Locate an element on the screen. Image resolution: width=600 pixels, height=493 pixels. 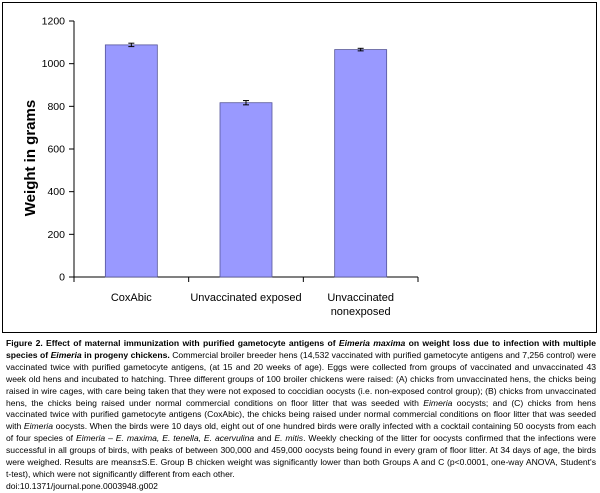
bar-unvaccinated-nonexposed is located at coordinates (361, 163).